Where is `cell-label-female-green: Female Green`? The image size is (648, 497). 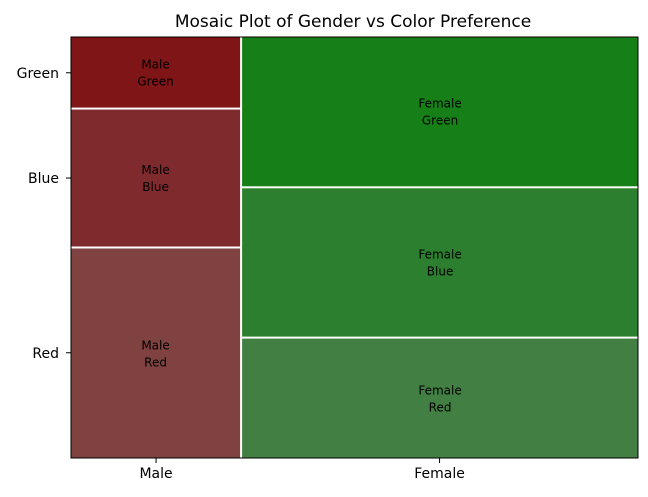 cell-label-female-green: Female Green is located at coordinates (439, 112).